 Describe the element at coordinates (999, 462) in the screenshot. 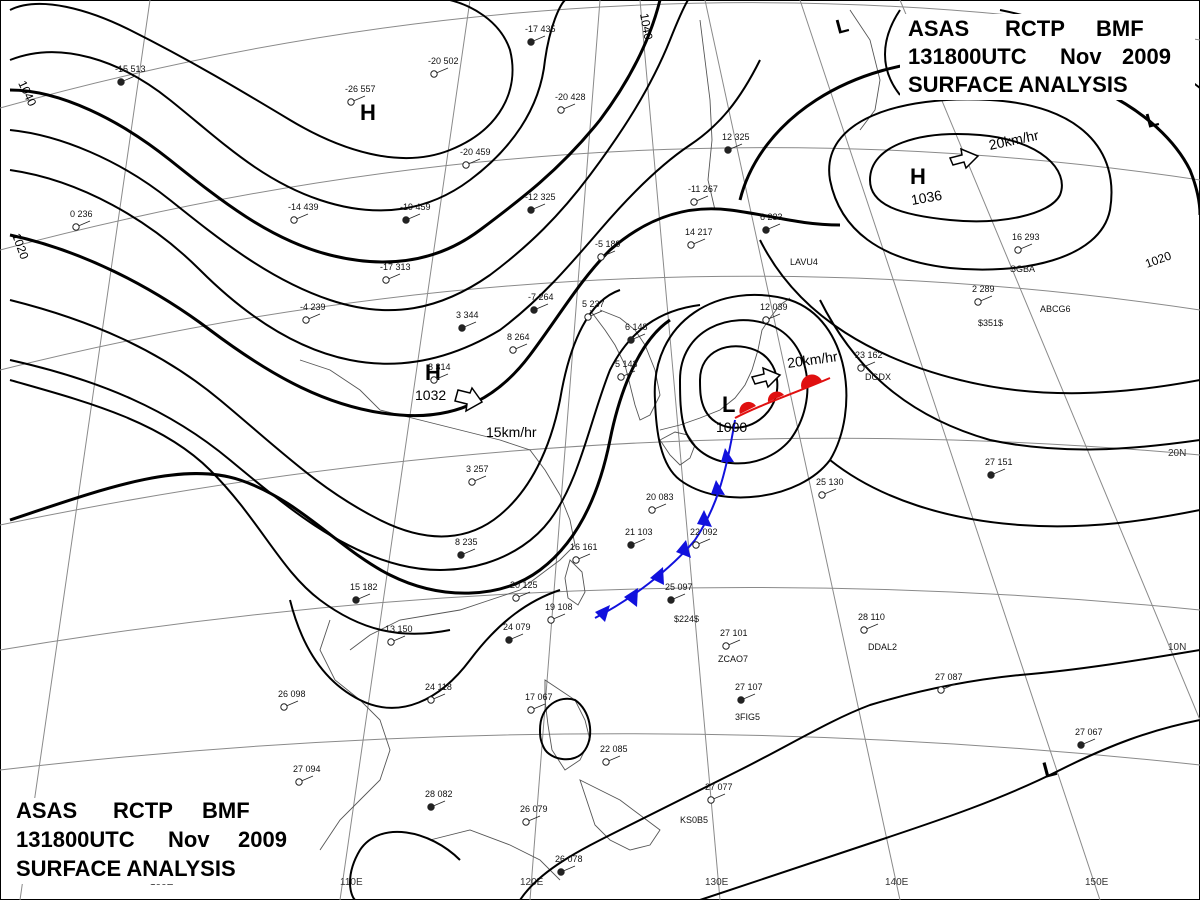

I see `station-report-text: 27 151` at that location.